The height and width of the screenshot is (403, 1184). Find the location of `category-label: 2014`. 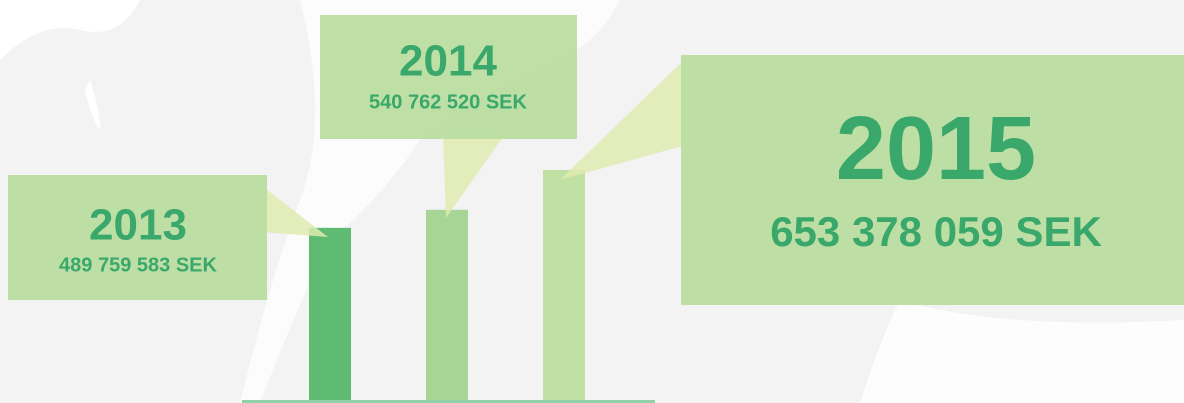

category-label: 2014 is located at coordinates (448, 61).